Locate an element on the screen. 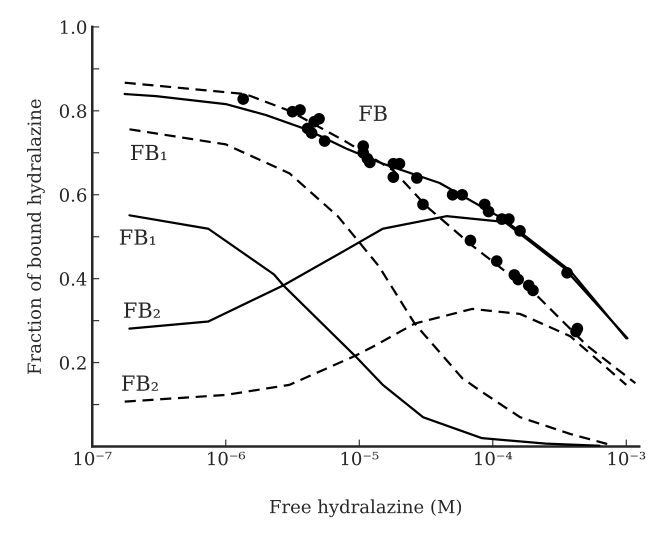 The width and height of the screenshot is (659, 538). x-tick-label: 10⁻⁵ is located at coordinates (360, 459).